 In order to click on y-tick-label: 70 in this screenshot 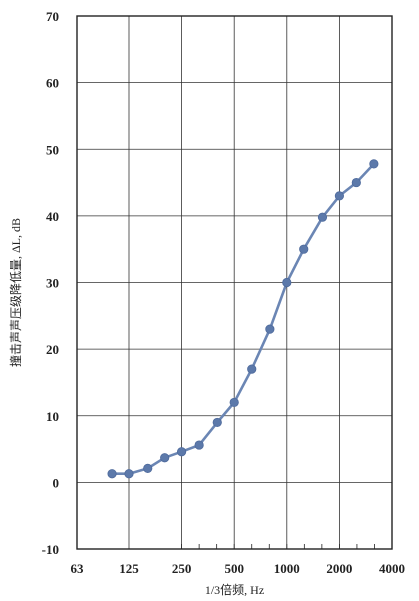, I will do `click(52, 16)`.